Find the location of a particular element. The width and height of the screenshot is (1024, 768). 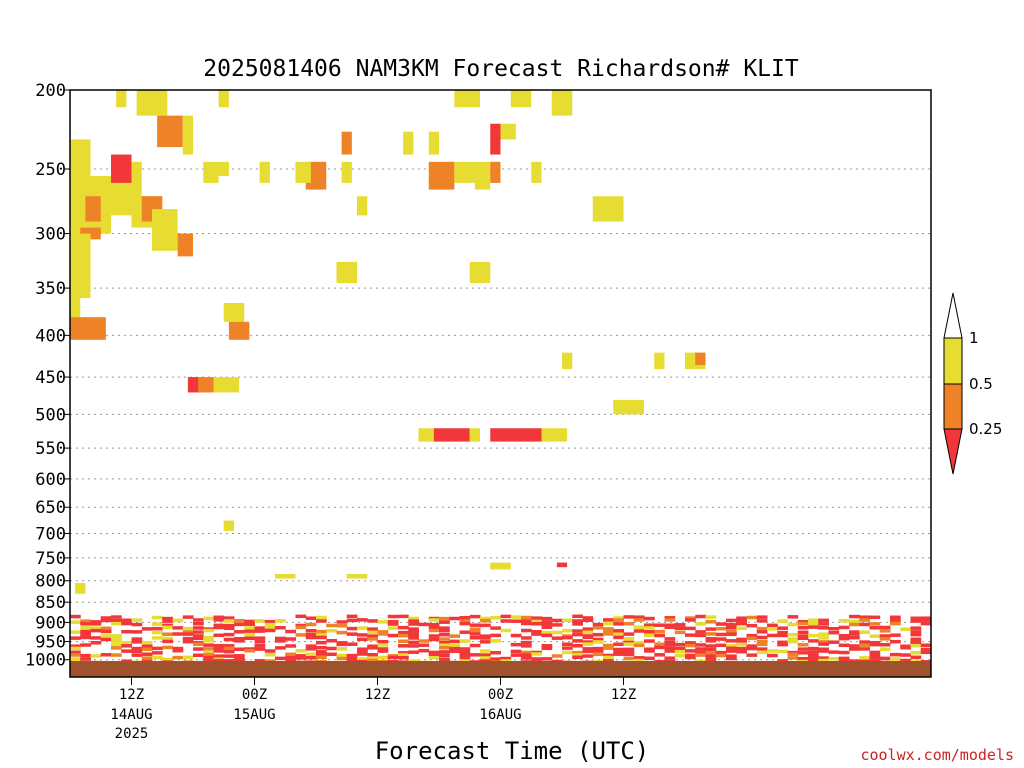

y-tick-label: 800 is located at coordinates (50, 582).